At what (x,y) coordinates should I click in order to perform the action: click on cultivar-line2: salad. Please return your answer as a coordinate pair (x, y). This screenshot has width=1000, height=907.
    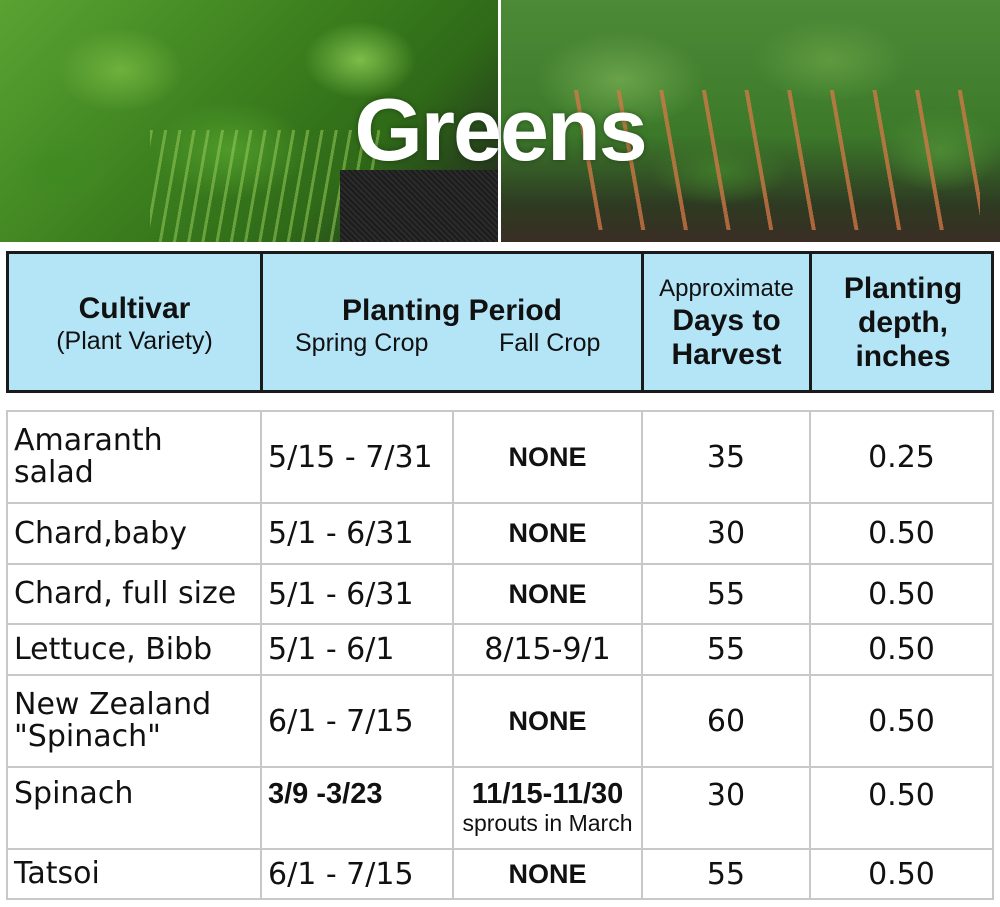
    Looking at the image, I should click on (54, 472).